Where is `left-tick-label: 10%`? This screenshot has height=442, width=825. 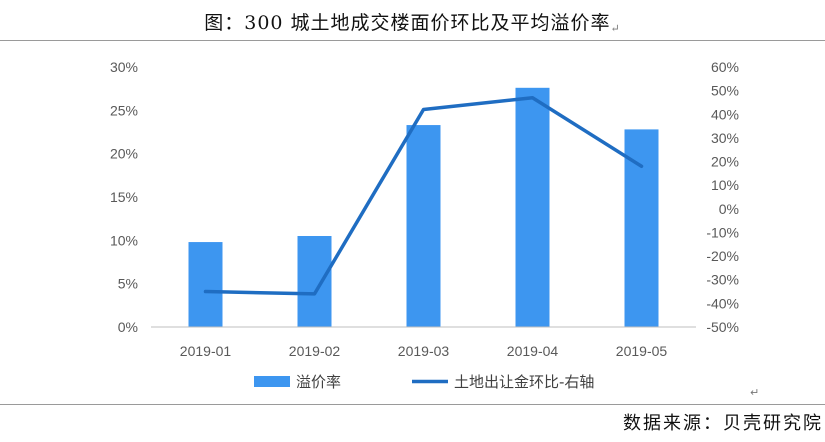
left-tick-label: 10% is located at coordinates (124, 240).